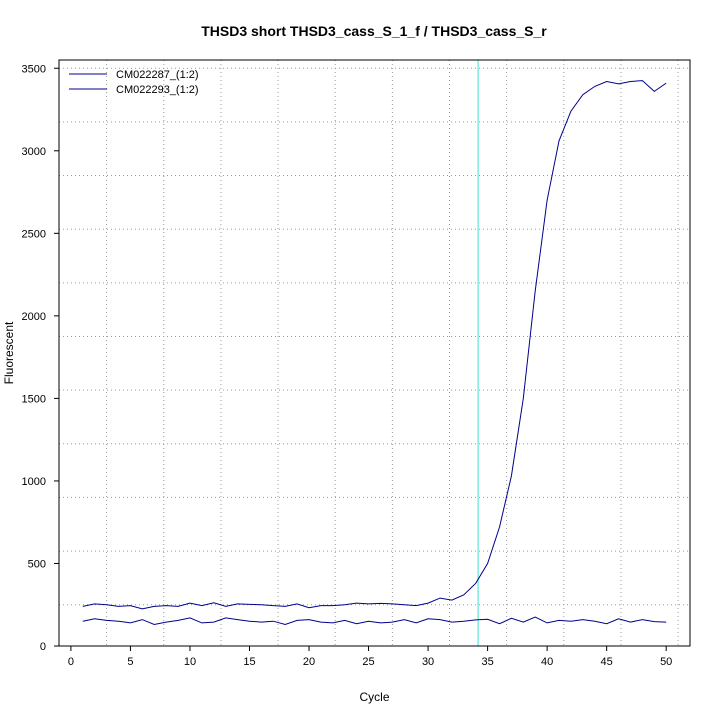 The height and width of the screenshot is (720, 720). Describe the element at coordinates (34, 482) in the screenshot. I see `y-tick-label: 1000` at that location.